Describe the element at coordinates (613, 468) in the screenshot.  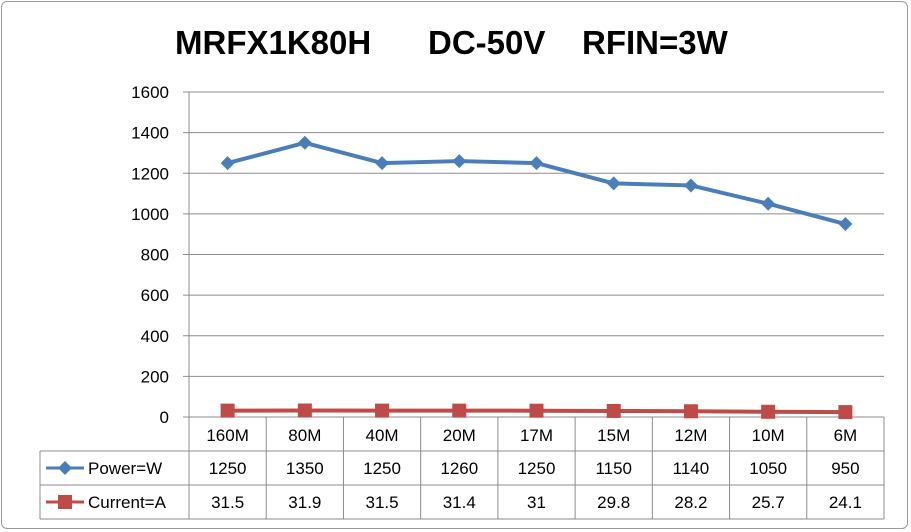
I see `table-cell-value: 1150` at that location.